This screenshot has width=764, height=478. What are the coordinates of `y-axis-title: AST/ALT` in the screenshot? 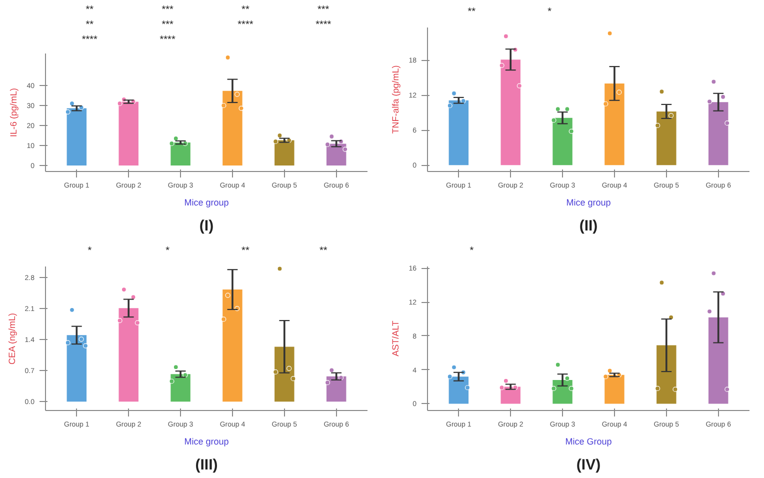 It's located at (395, 338).